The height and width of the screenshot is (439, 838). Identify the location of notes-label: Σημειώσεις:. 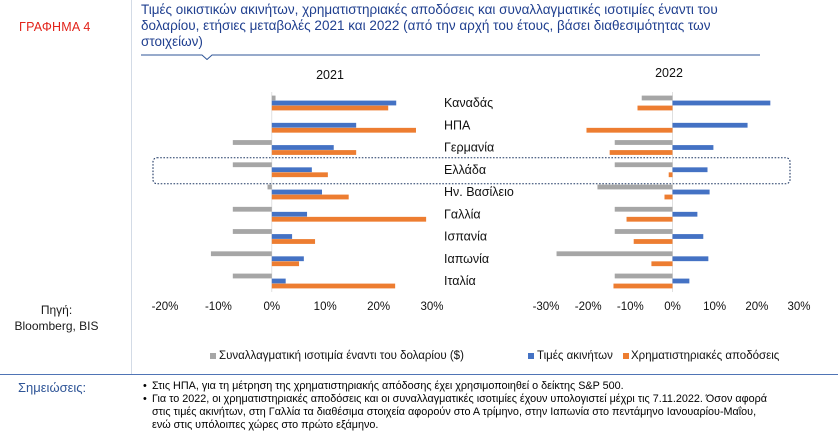
(52, 387).